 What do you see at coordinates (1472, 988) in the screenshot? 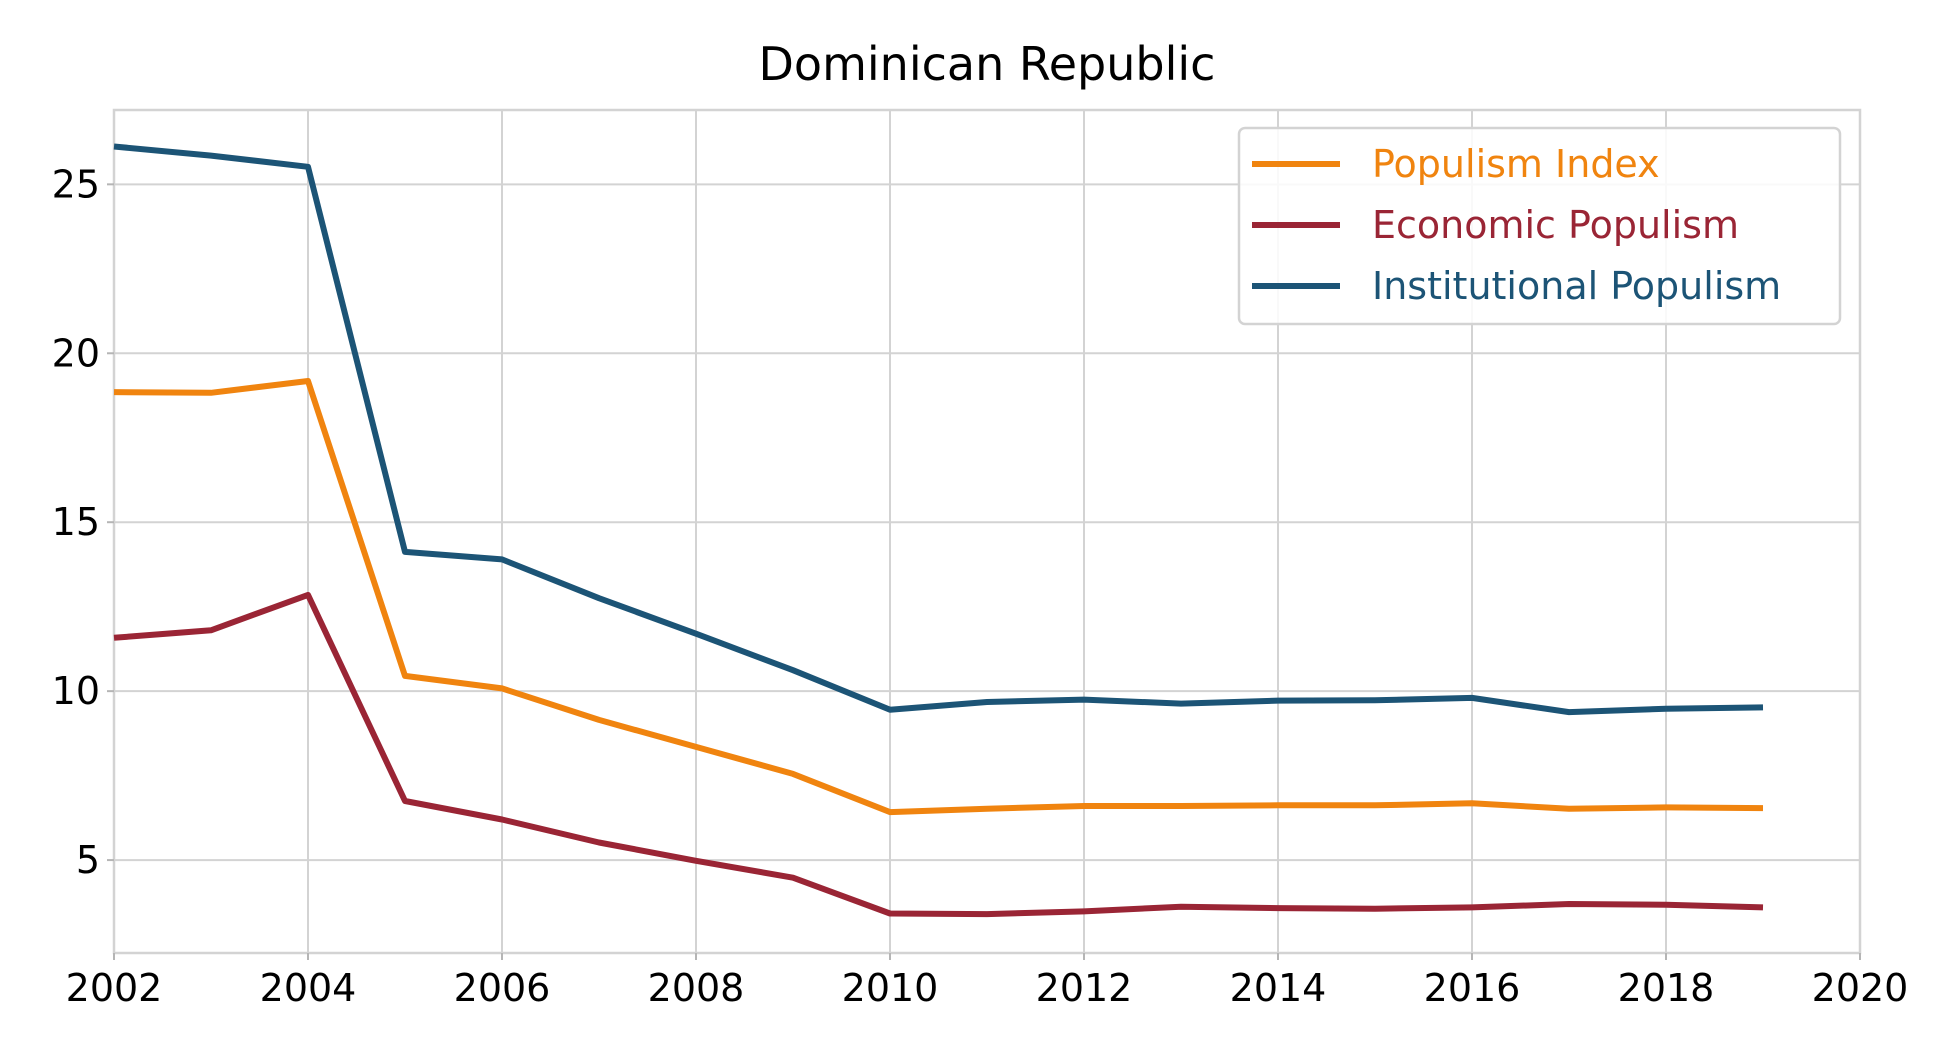
I see `x-tick-label: 2016` at bounding box center [1472, 988].